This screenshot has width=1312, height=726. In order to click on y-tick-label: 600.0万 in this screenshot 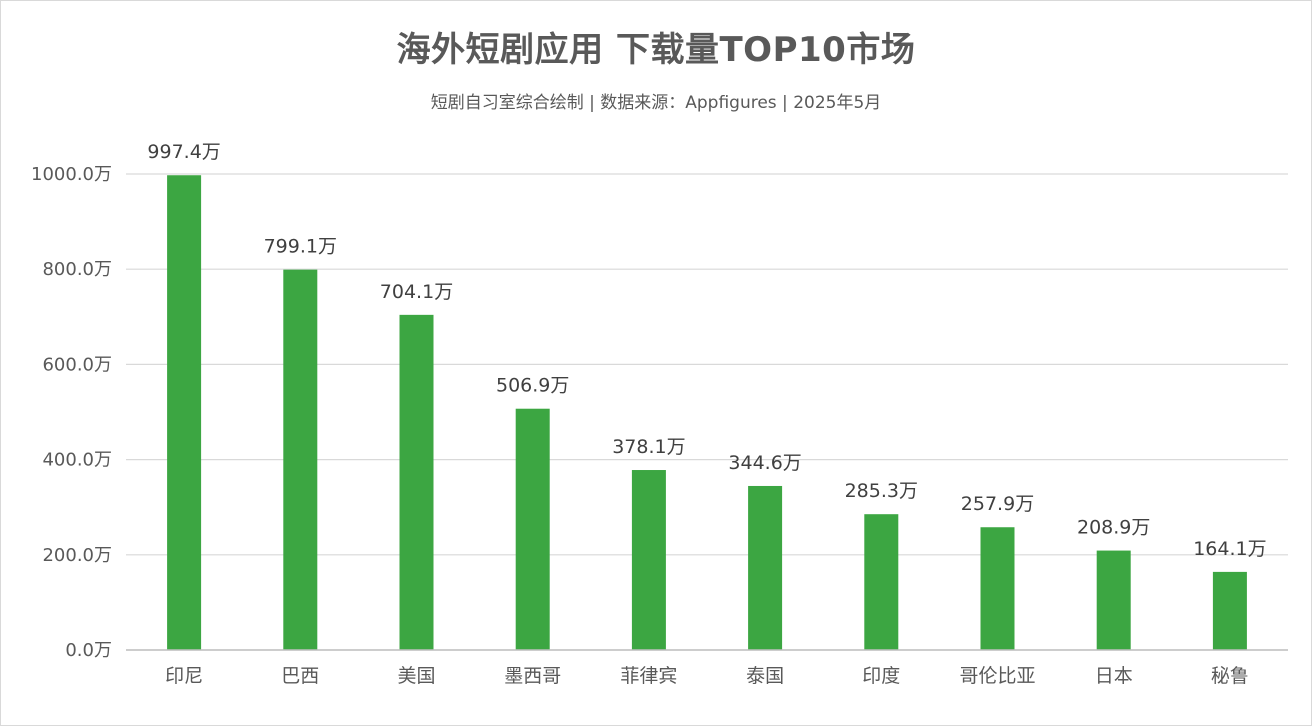, I will do `click(77, 364)`.